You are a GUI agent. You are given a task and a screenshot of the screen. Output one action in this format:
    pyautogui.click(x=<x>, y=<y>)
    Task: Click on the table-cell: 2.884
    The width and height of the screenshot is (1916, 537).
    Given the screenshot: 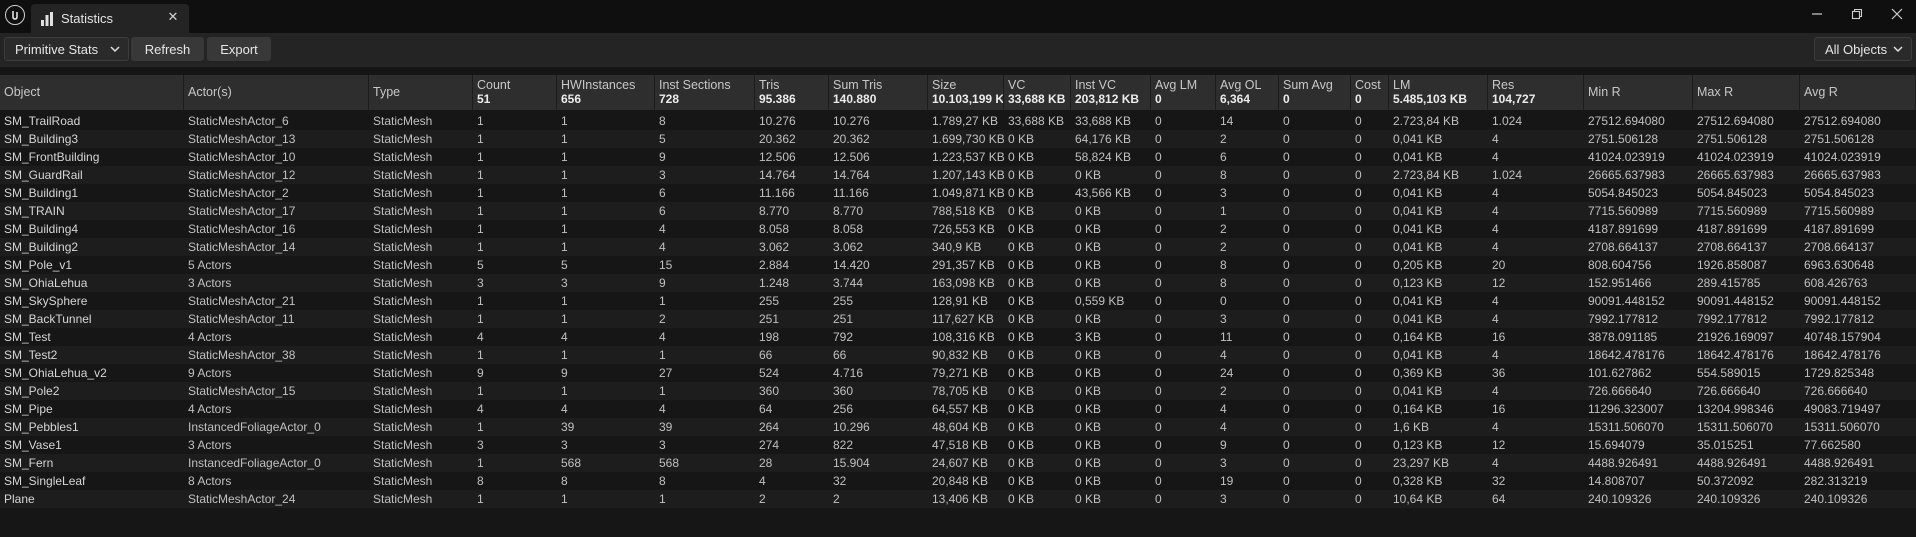 What is the action you would take?
    pyautogui.click(x=774, y=265)
    